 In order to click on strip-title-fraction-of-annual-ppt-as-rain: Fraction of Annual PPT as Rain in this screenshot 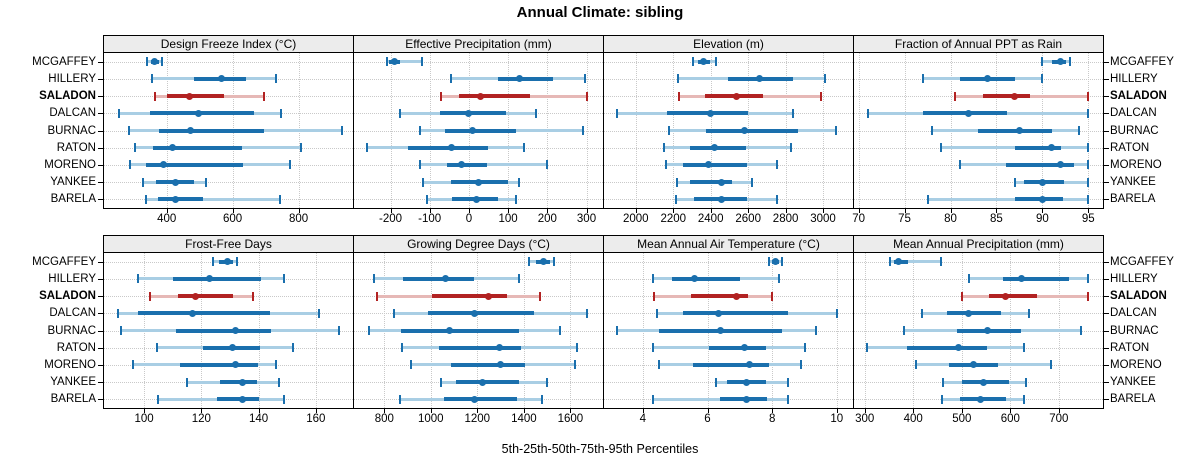, I will do `click(978, 44)`.